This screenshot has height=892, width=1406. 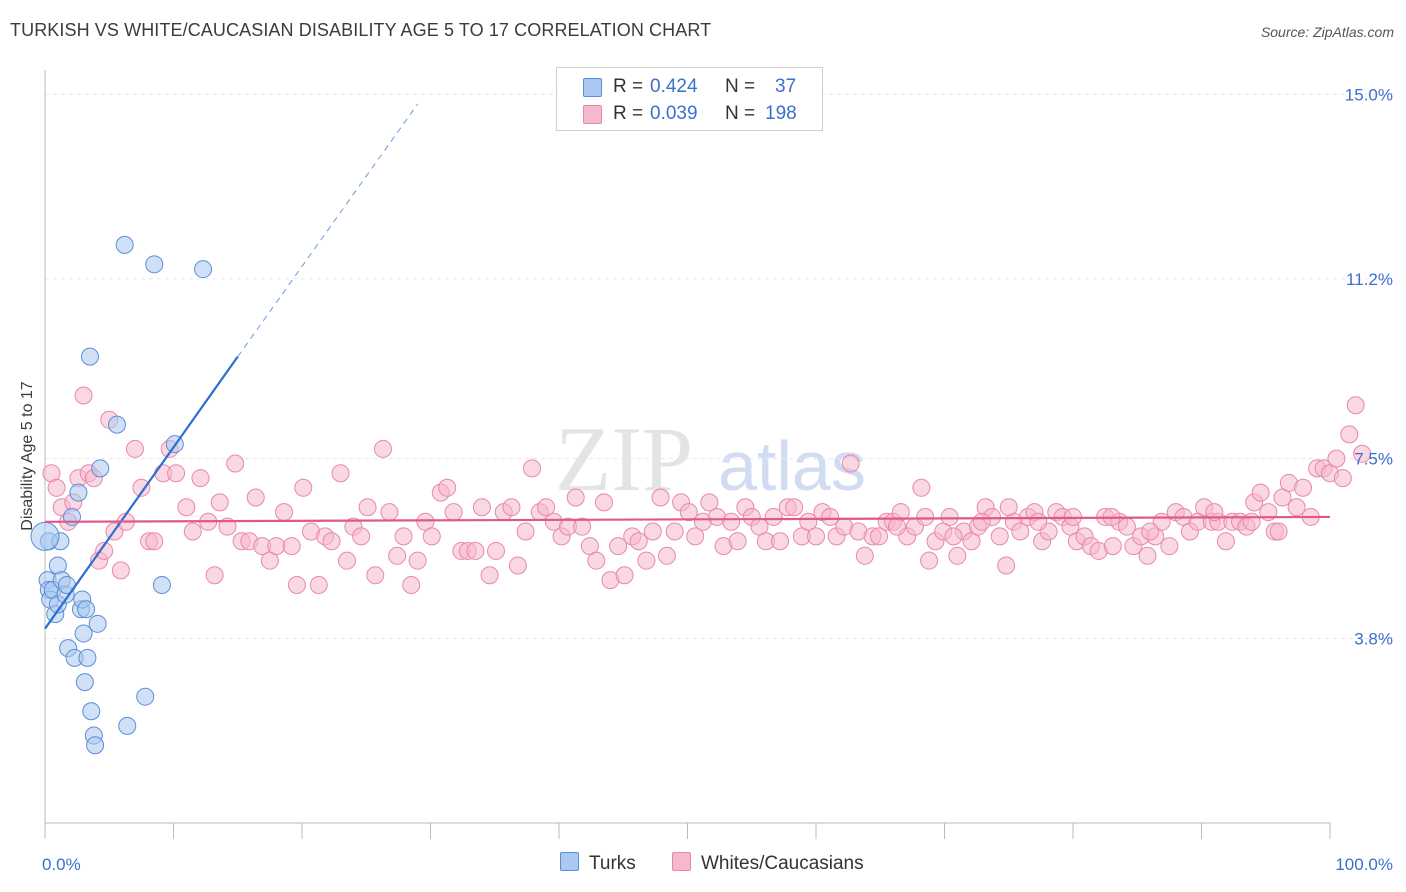 I want to click on trend-line-whites, so click(x=687, y=519).